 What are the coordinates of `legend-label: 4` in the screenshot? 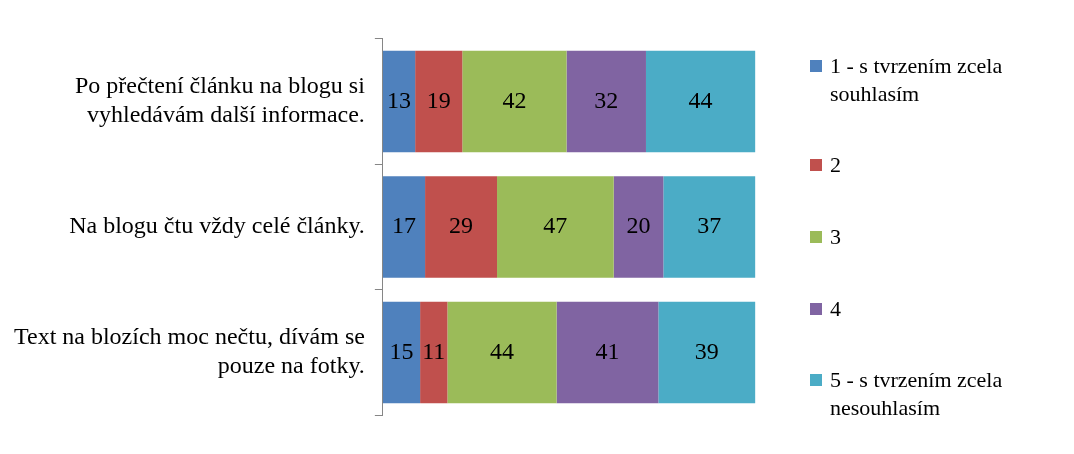 It's located at (835, 308).